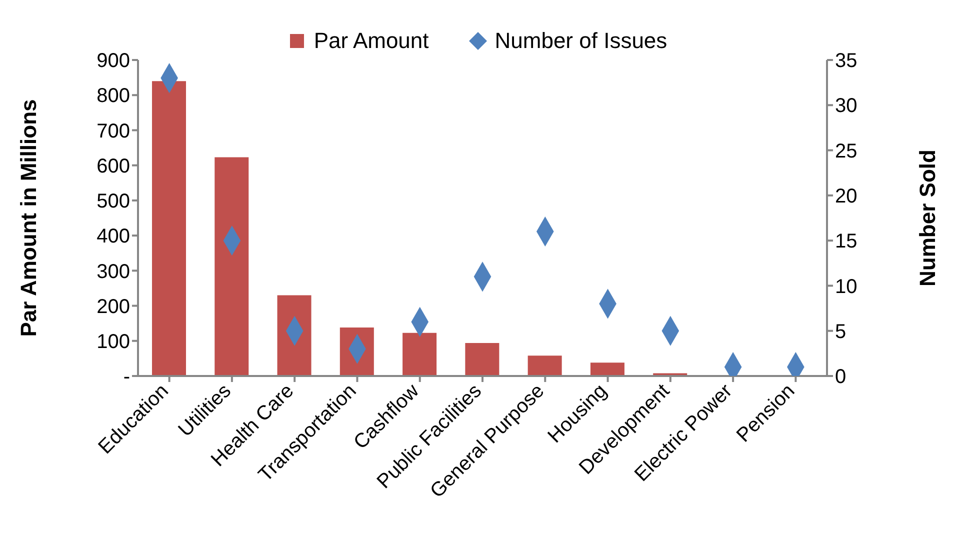 This screenshot has height=554, width=955. Describe the element at coordinates (113, 307) in the screenshot. I see `y-tick-label: 200` at that location.